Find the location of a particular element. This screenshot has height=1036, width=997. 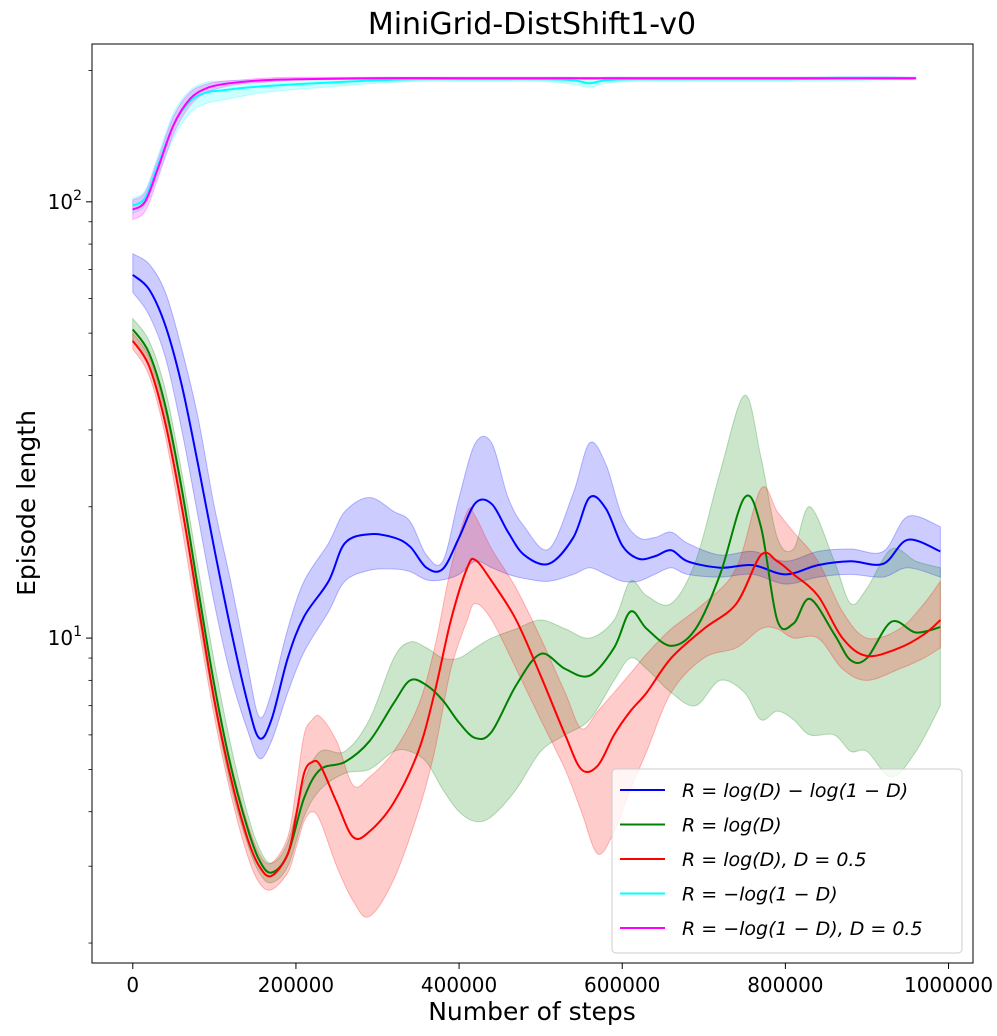

x-axis-label: Number of steps is located at coordinates (532, 1011).